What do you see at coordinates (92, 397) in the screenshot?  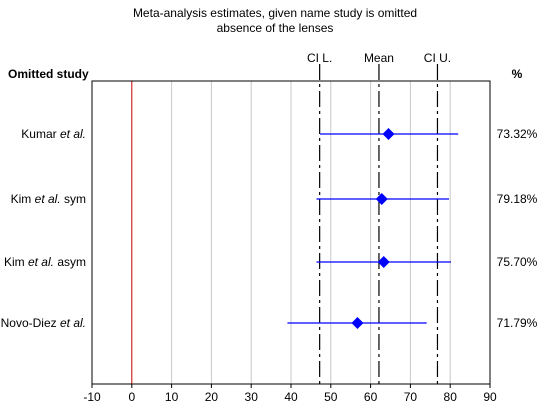 I see `x-tick-label: -10` at bounding box center [92, 397].